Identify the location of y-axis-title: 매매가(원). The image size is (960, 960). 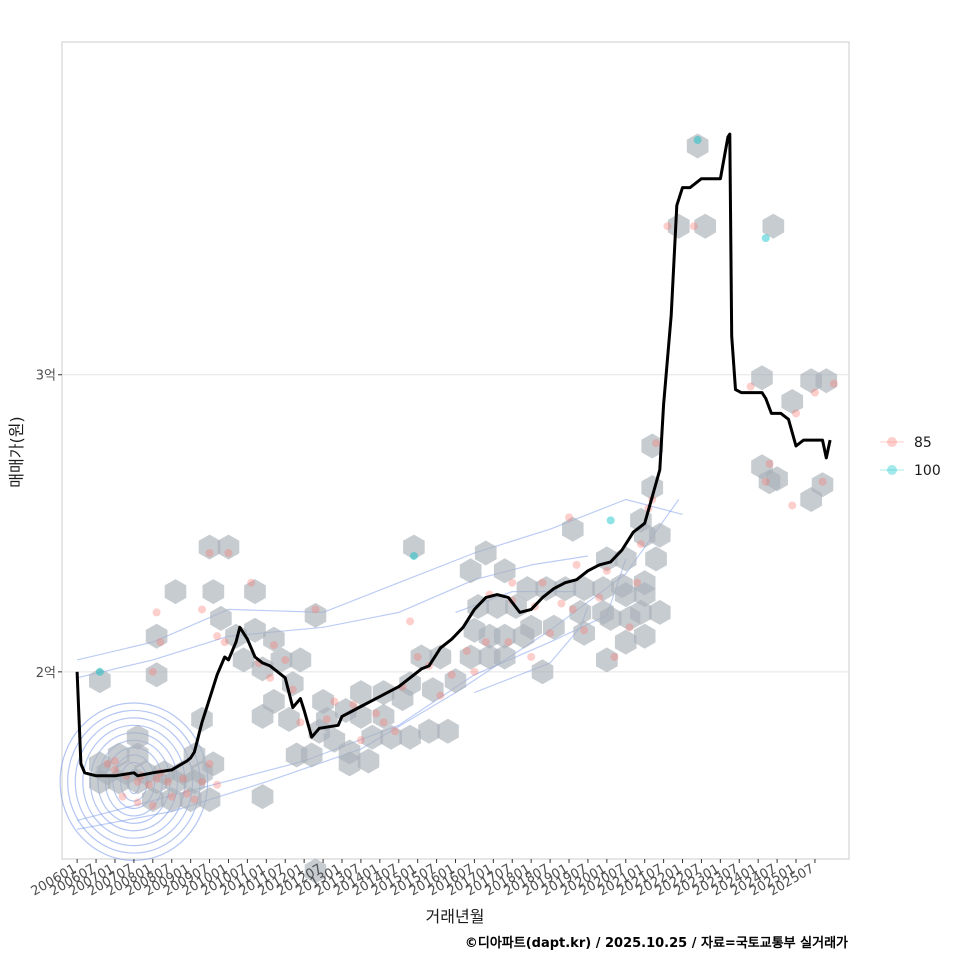
(16, 451).